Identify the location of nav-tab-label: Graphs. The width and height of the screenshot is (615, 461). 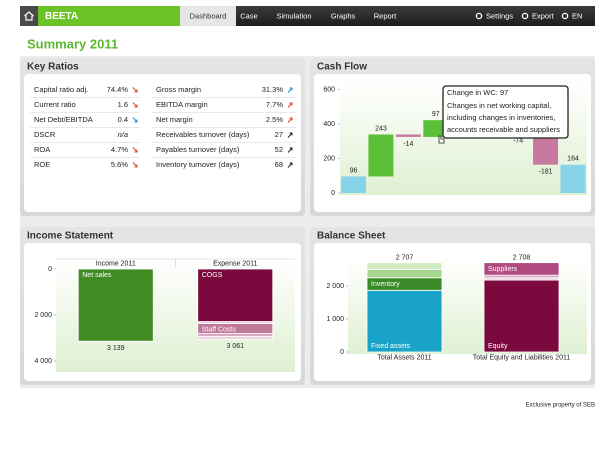
(343, 15).